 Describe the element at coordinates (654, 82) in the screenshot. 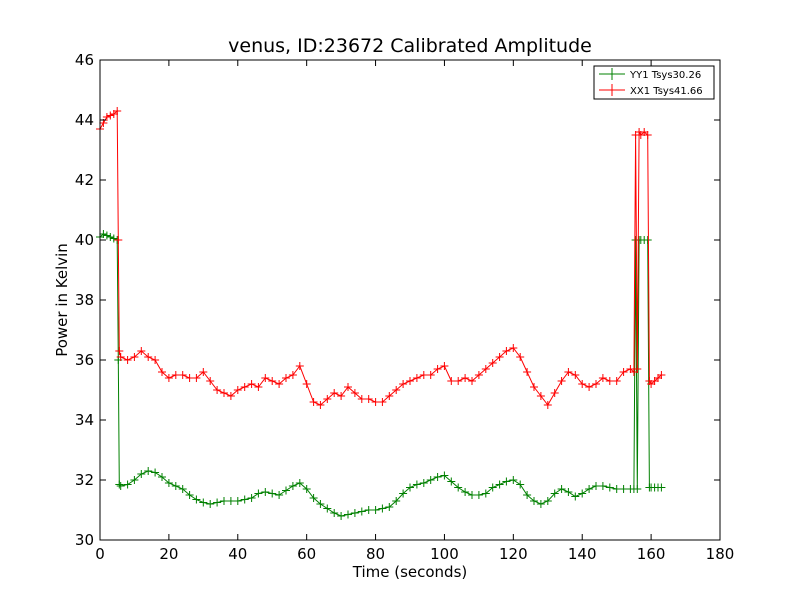

I see `legend-box` at that location.